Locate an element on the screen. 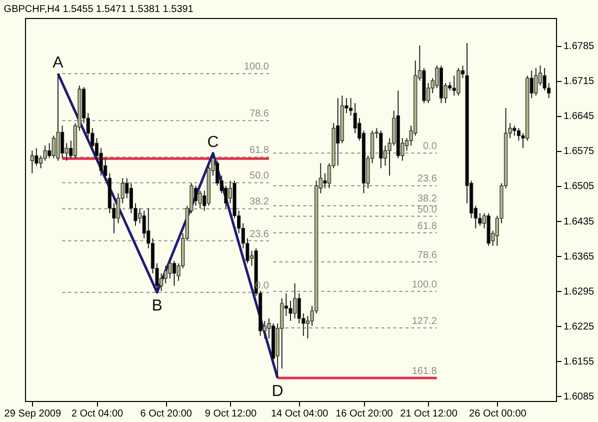  x-tick-label: 26 Oct 00:00 is located at coordinates (498, 414).